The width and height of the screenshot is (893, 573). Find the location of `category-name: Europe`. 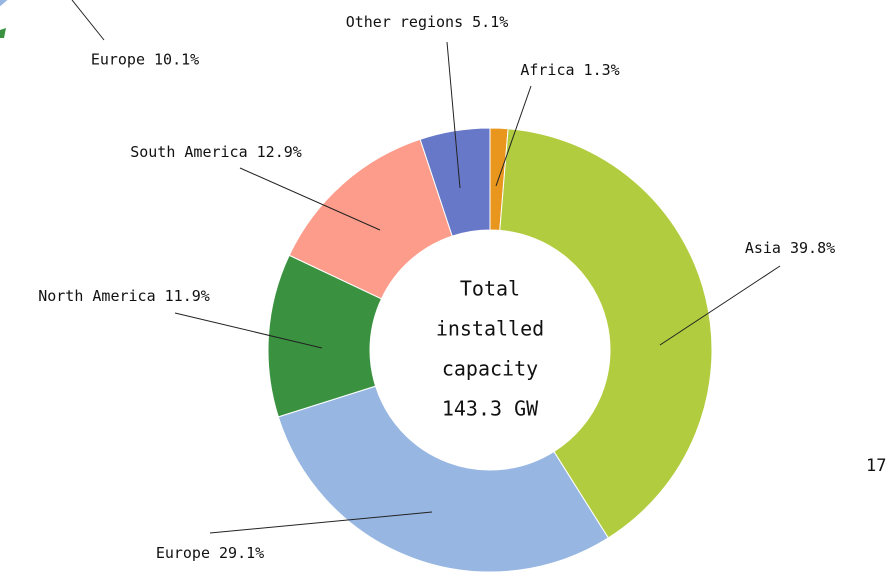

category-name: Europe is located at coordinates (183, 553).